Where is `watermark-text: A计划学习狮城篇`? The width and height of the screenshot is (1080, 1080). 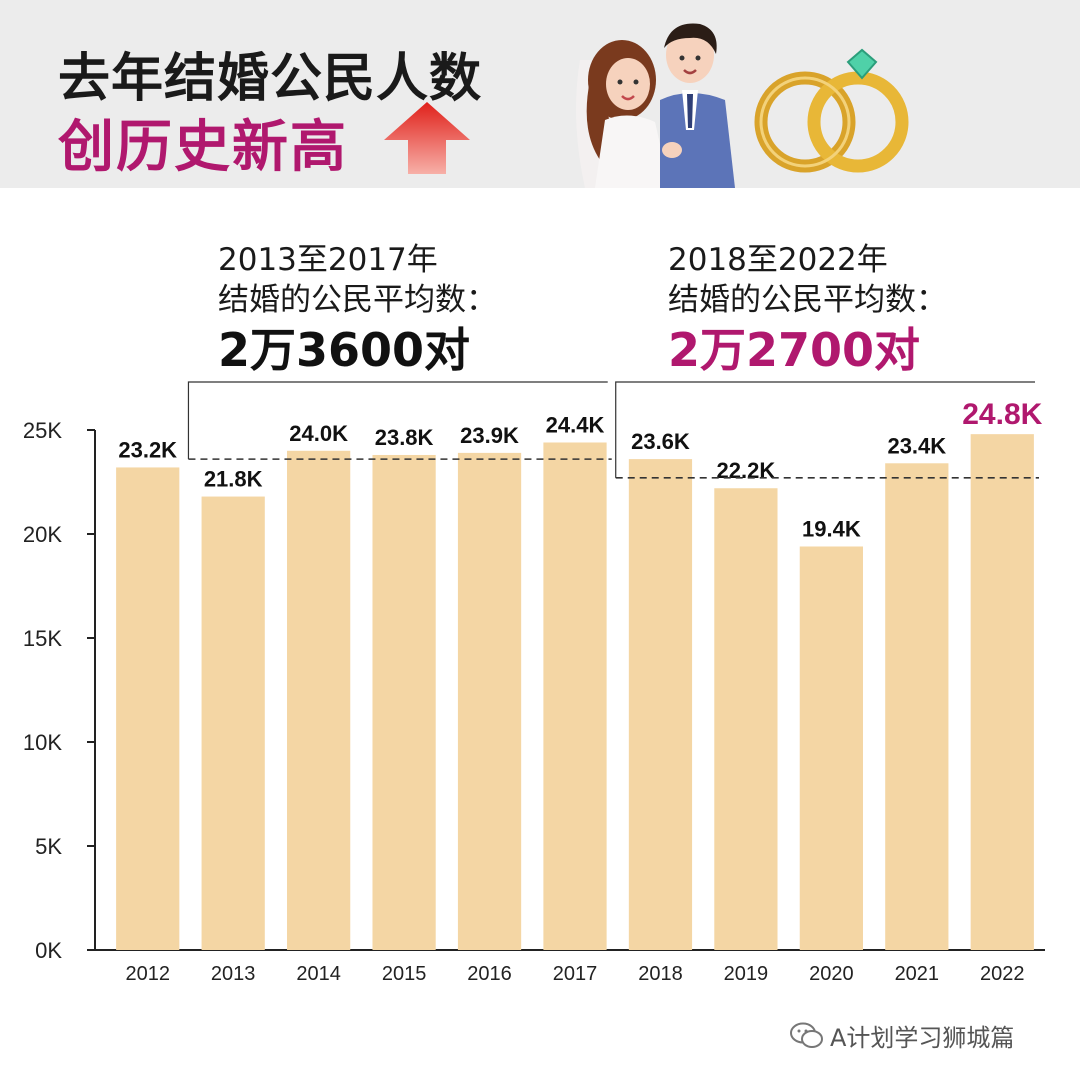
watermark-text: A计划学习狮城篇 is located at coordinates (922, 1038).